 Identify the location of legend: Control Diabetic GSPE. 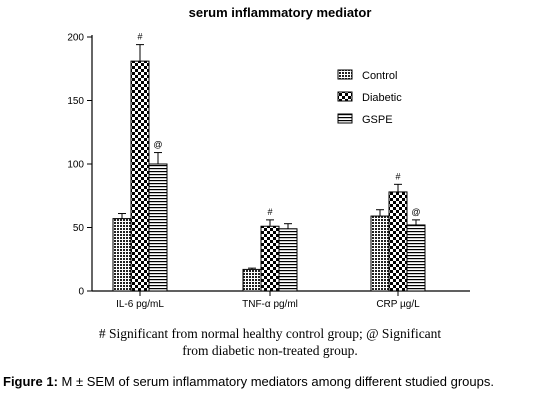
(369, 97).